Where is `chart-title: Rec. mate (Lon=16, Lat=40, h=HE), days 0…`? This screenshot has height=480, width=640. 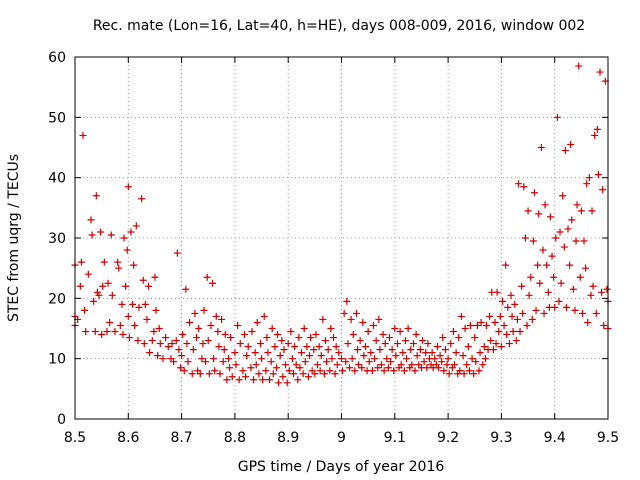
chart-title: Rec. mate (Lon=16, Lat=40, h=HE), days 0… is located at coordinates (339, 26).